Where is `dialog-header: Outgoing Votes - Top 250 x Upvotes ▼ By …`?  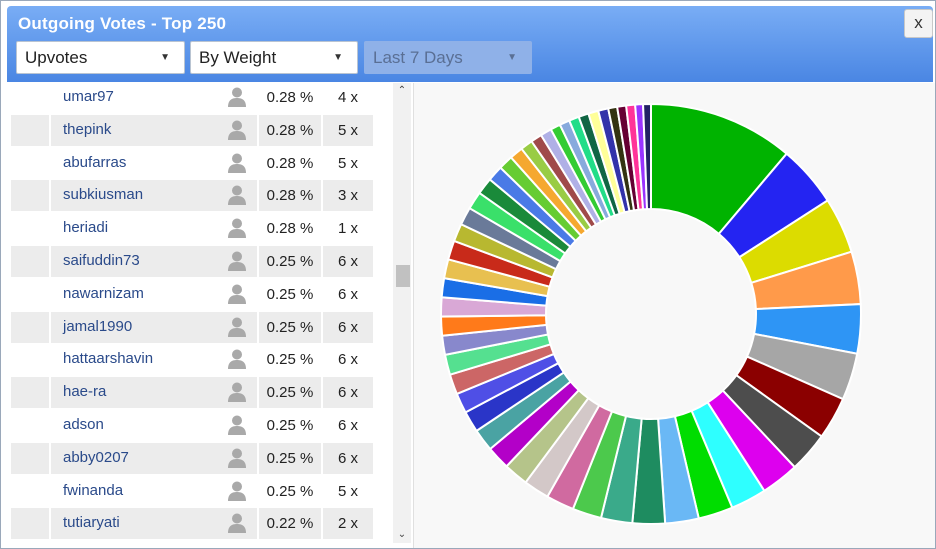
dialog-header: Outgoing Votes - Top 250 x Upvotes ▼ By … is located at coordinates (470, 44).